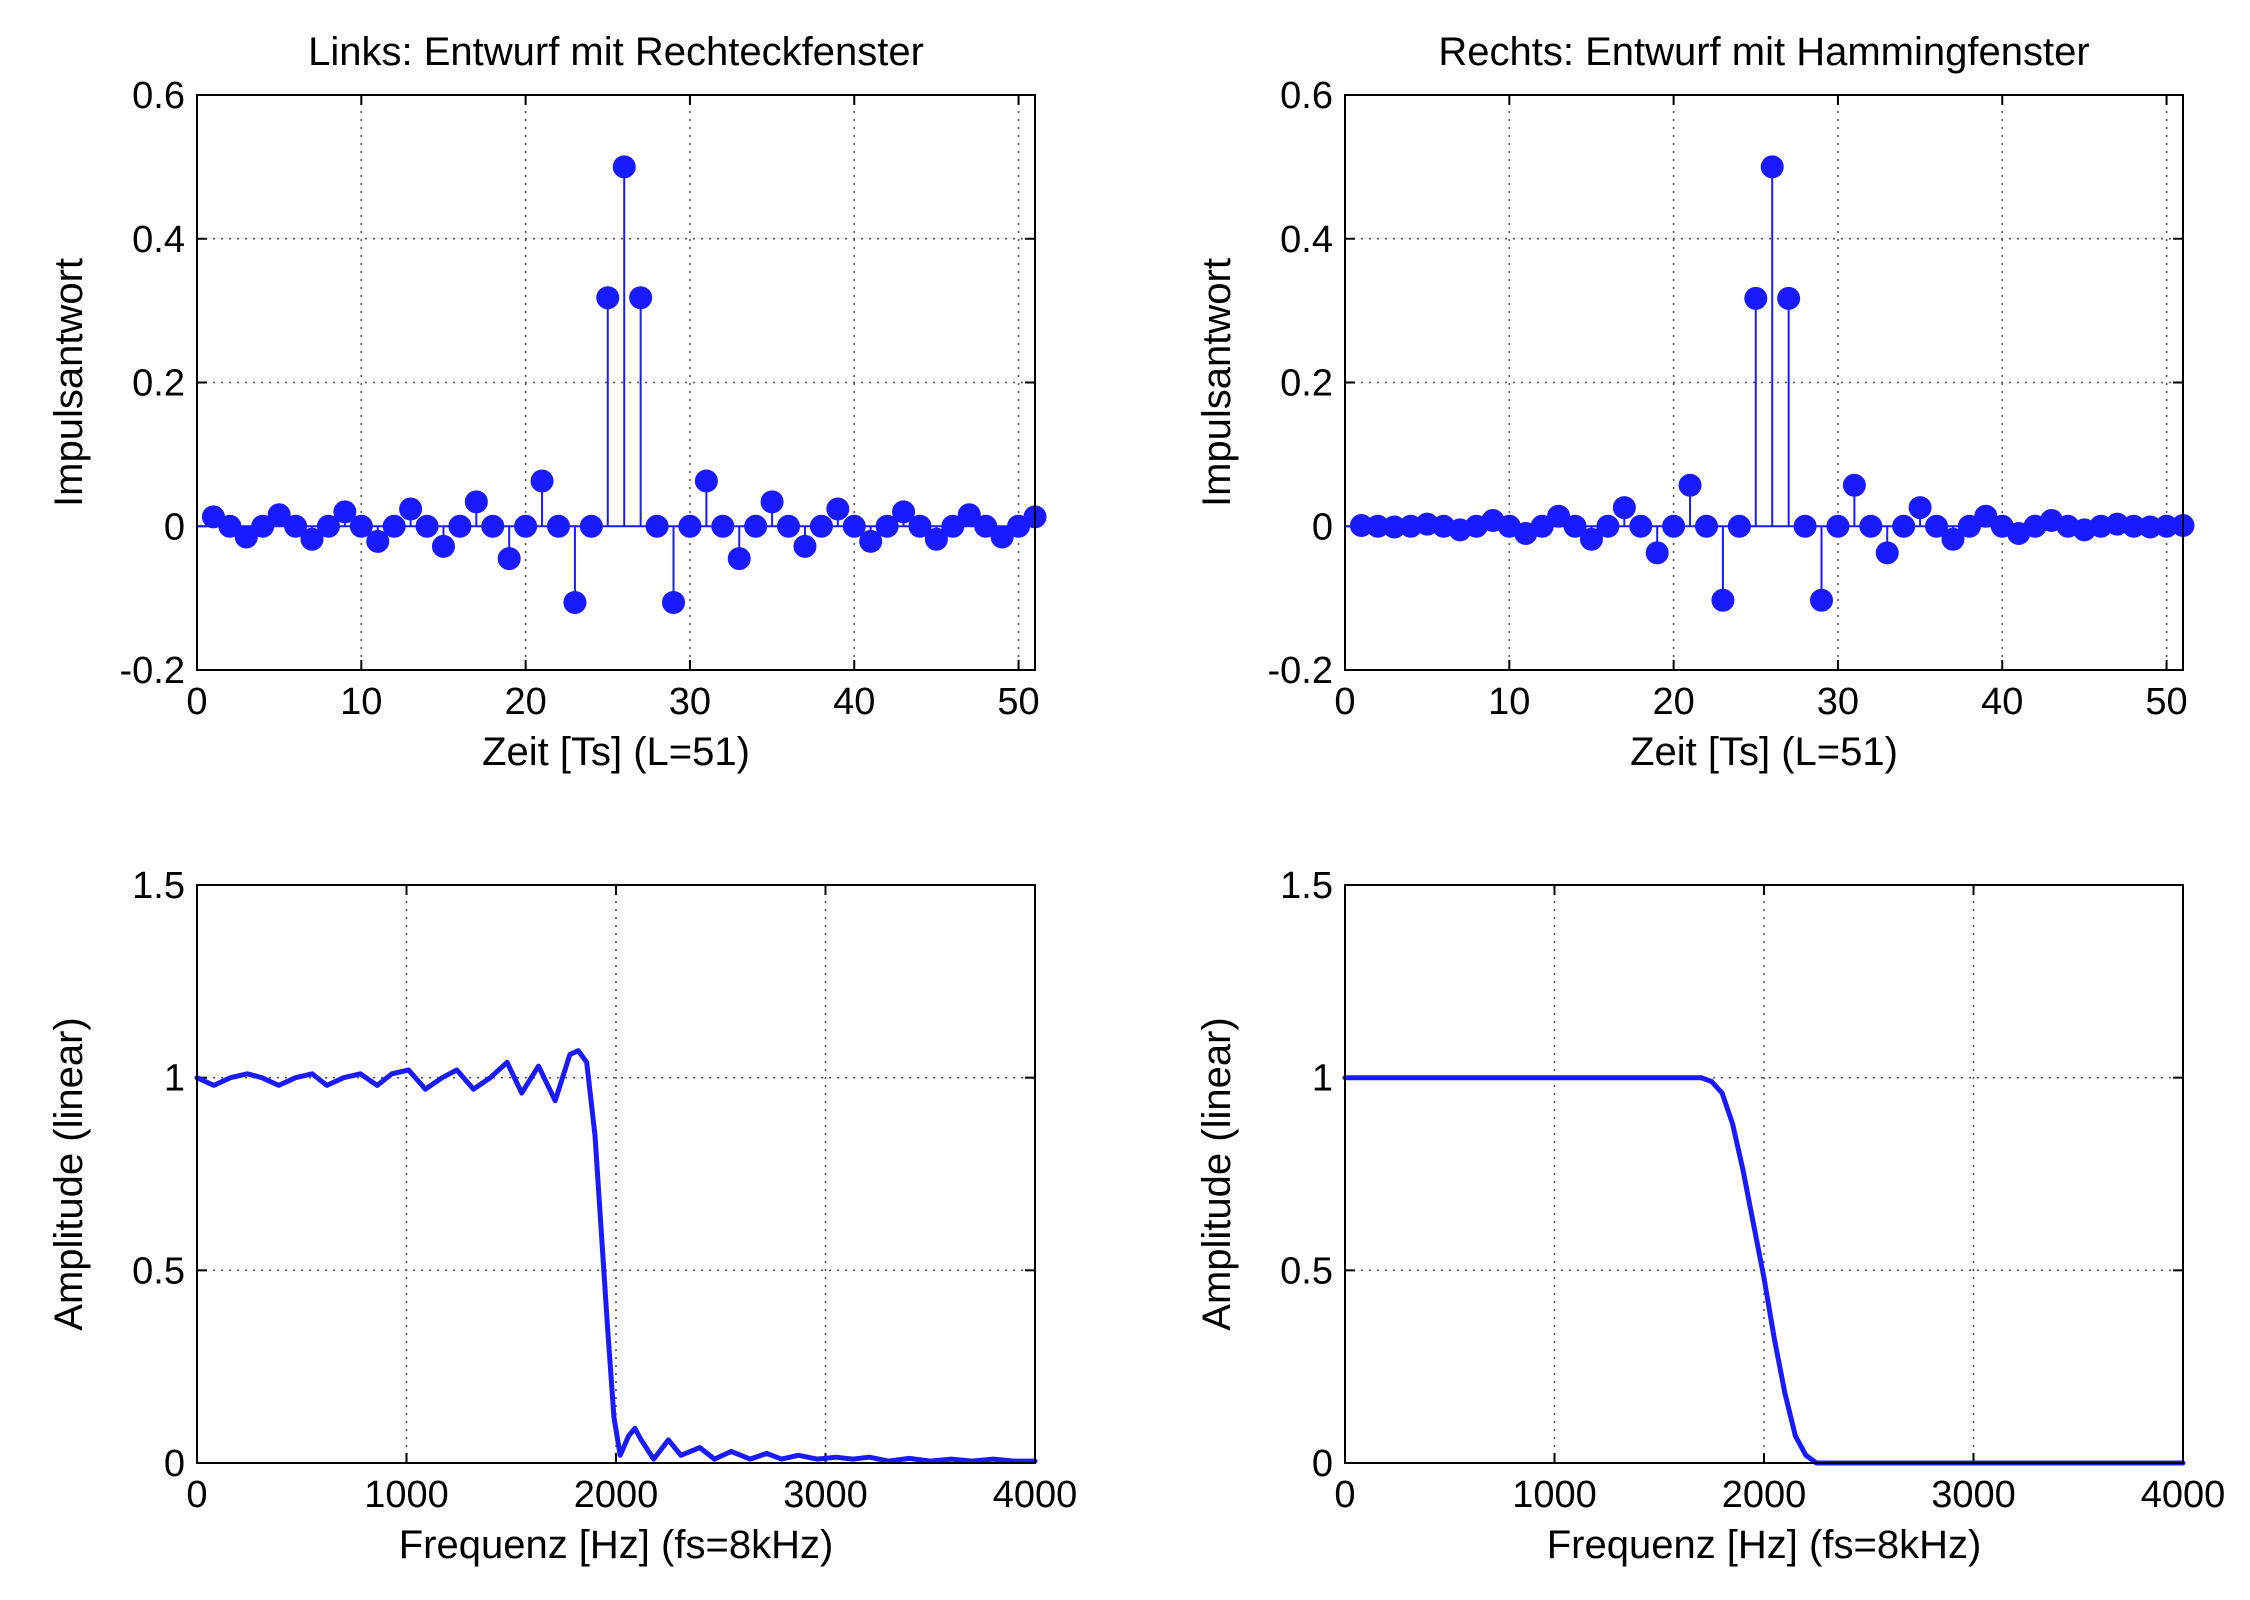 Image resolution: width=2250 pixels, height=1600 pixels. I want to click on frequency-response-line, so click(616, 1256).